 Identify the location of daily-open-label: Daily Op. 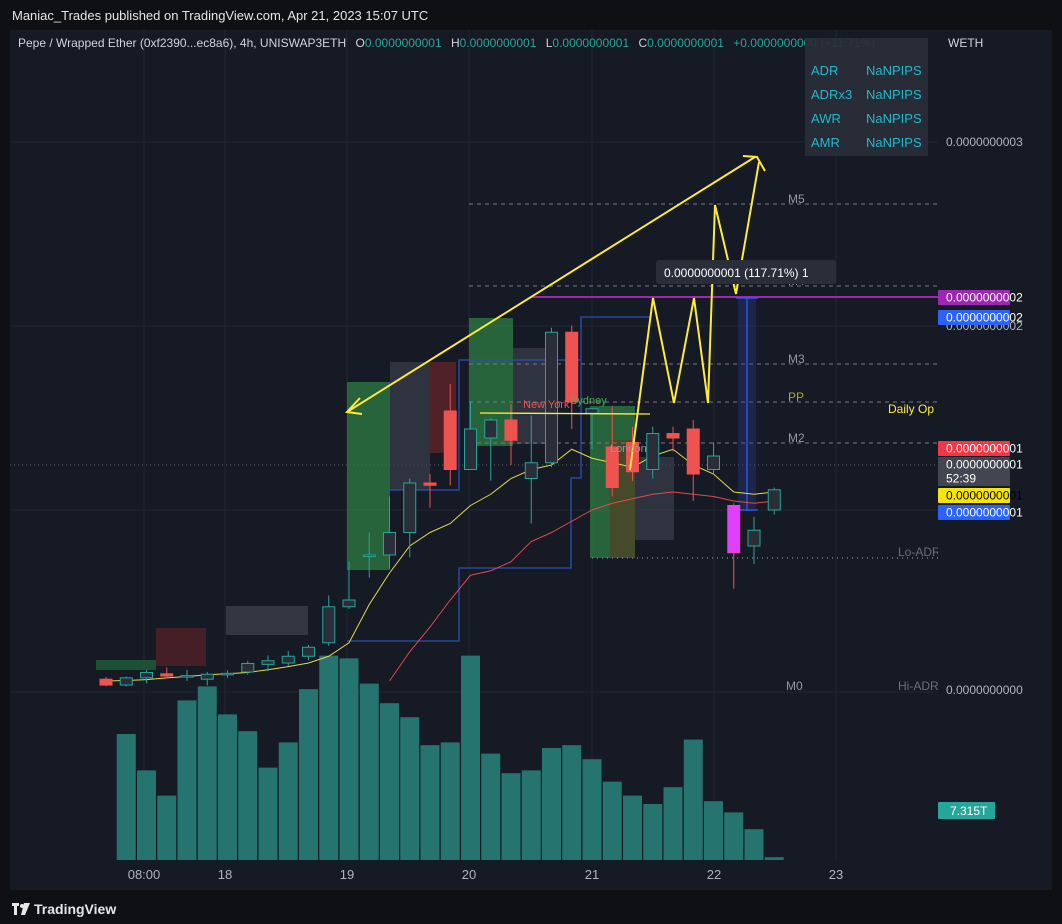
(911, 409).